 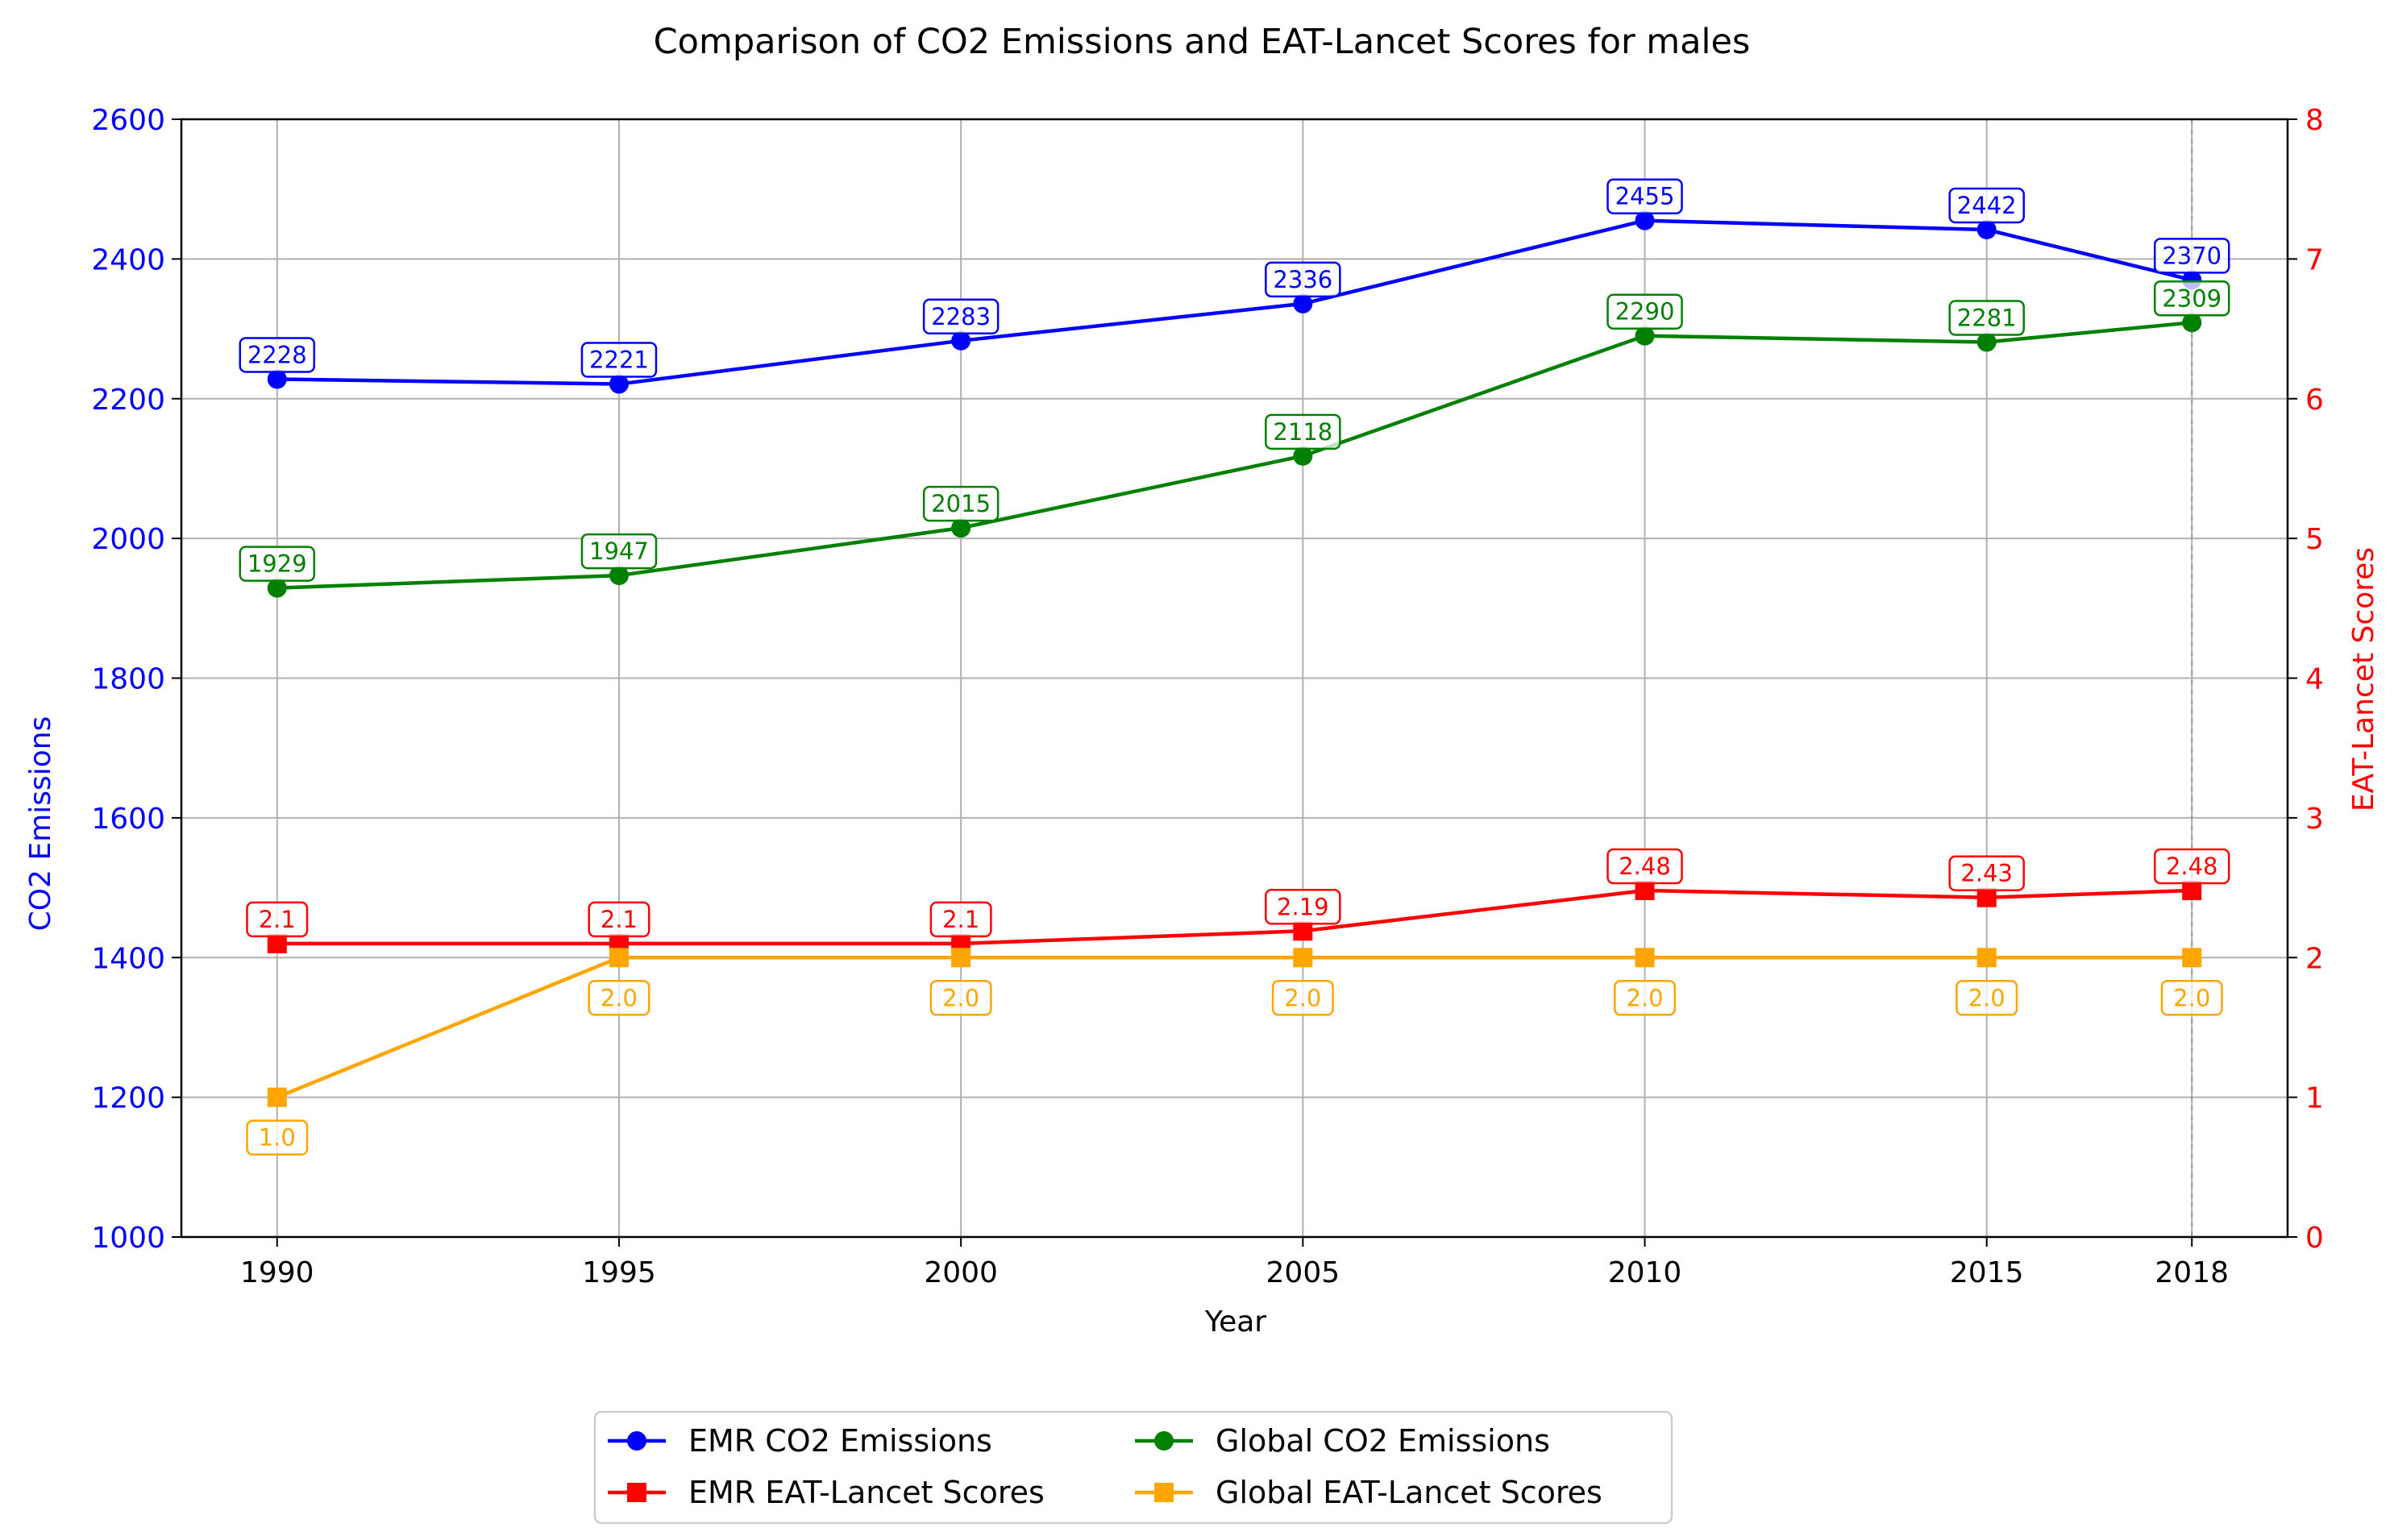 I want to click on data-label: 2336, so click(x=1303, y=280).